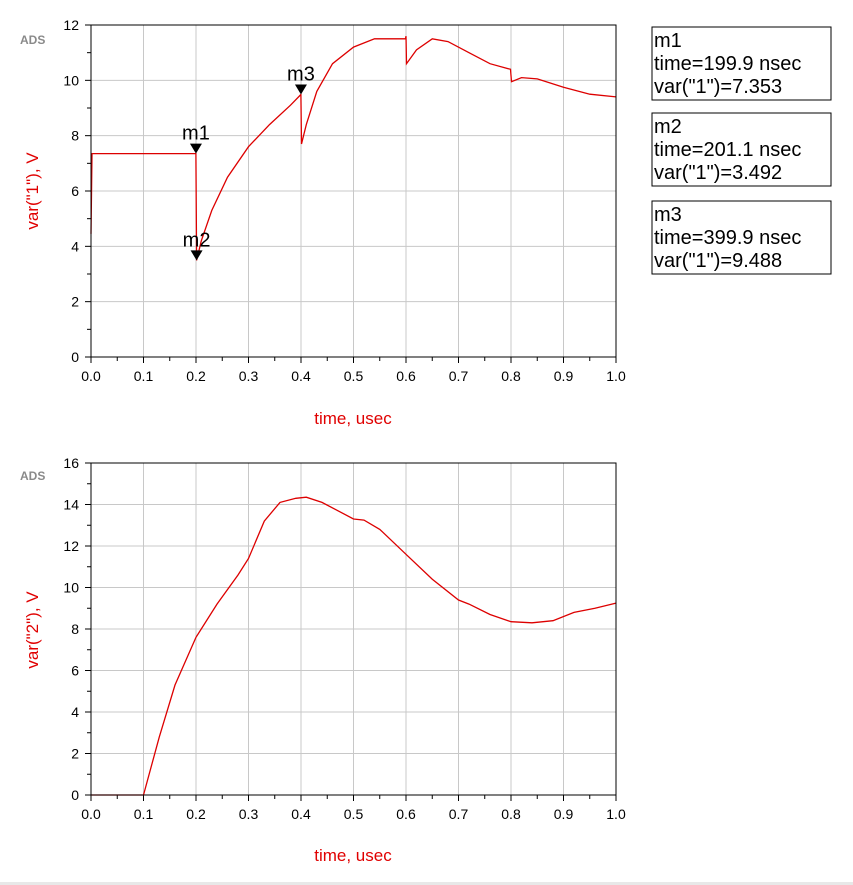 Image resolution: width=853 pixels, height=885 pixels. I want to click on readout-m2-value: var("1")=3.492, so click(718, 173).